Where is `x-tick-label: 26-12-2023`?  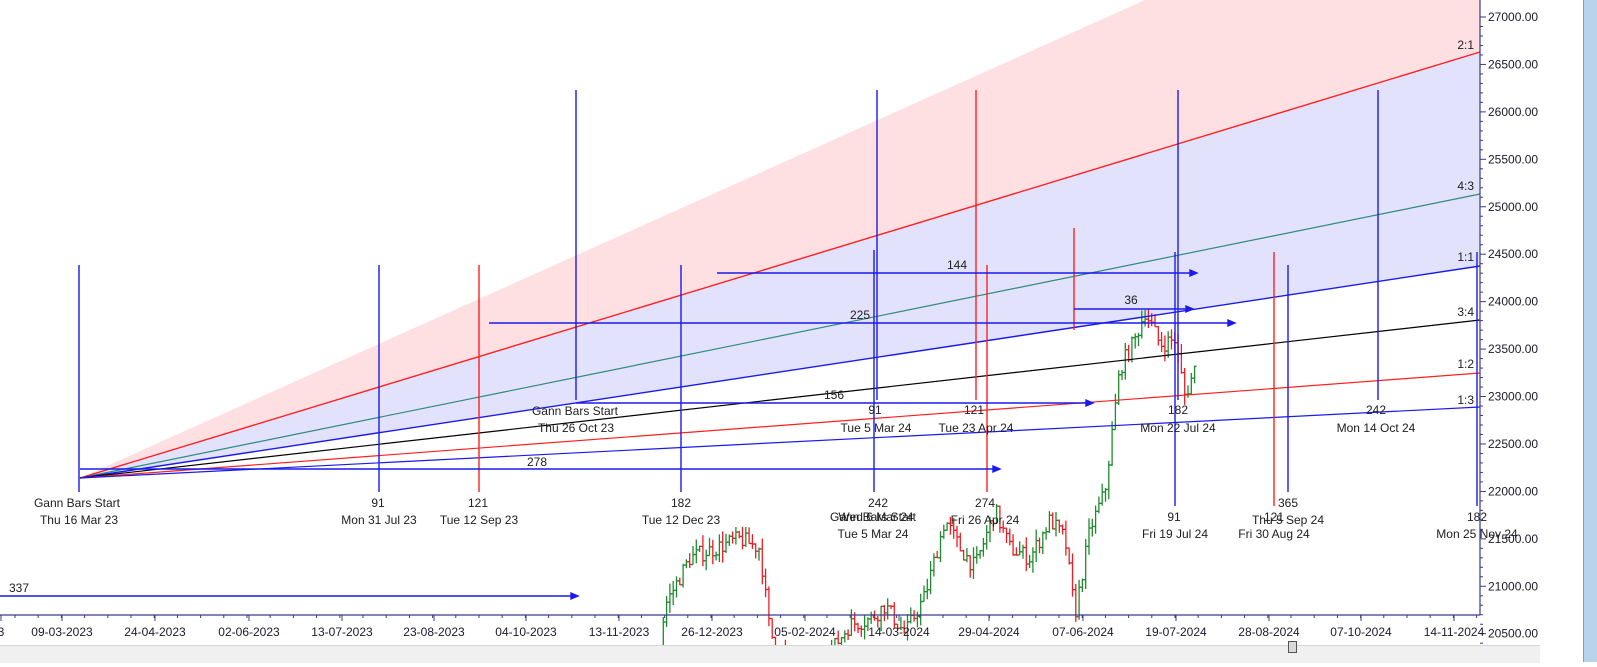
x-tick-label: 26-12-2023 is located at coordinates (712, 632).